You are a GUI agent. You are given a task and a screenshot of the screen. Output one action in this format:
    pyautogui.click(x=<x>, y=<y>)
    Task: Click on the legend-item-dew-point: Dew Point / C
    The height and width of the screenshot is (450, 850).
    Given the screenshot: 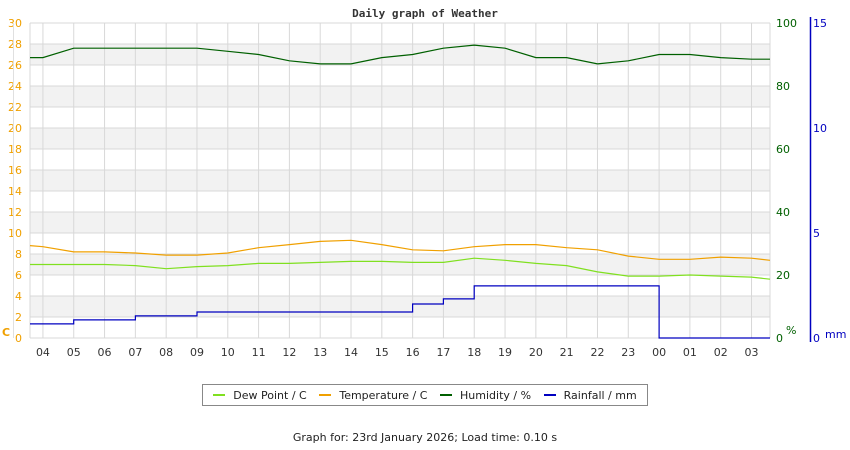 What is the action you would take?
    pyautogui.click(x=260, y=395)
    